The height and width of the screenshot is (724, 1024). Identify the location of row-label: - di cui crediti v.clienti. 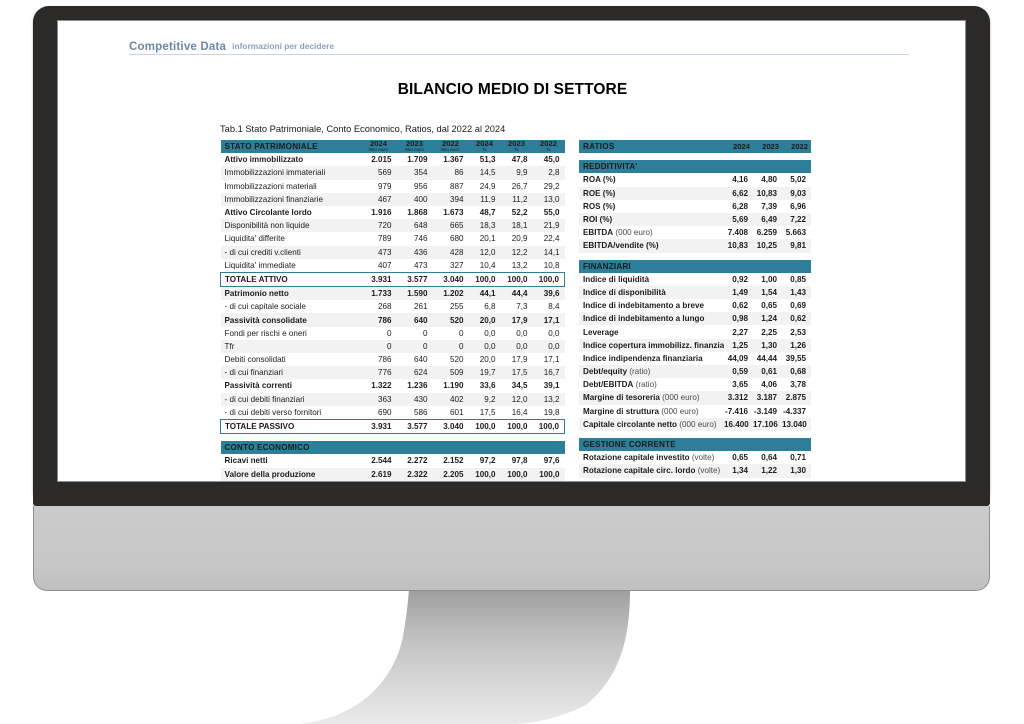
(290, 252).